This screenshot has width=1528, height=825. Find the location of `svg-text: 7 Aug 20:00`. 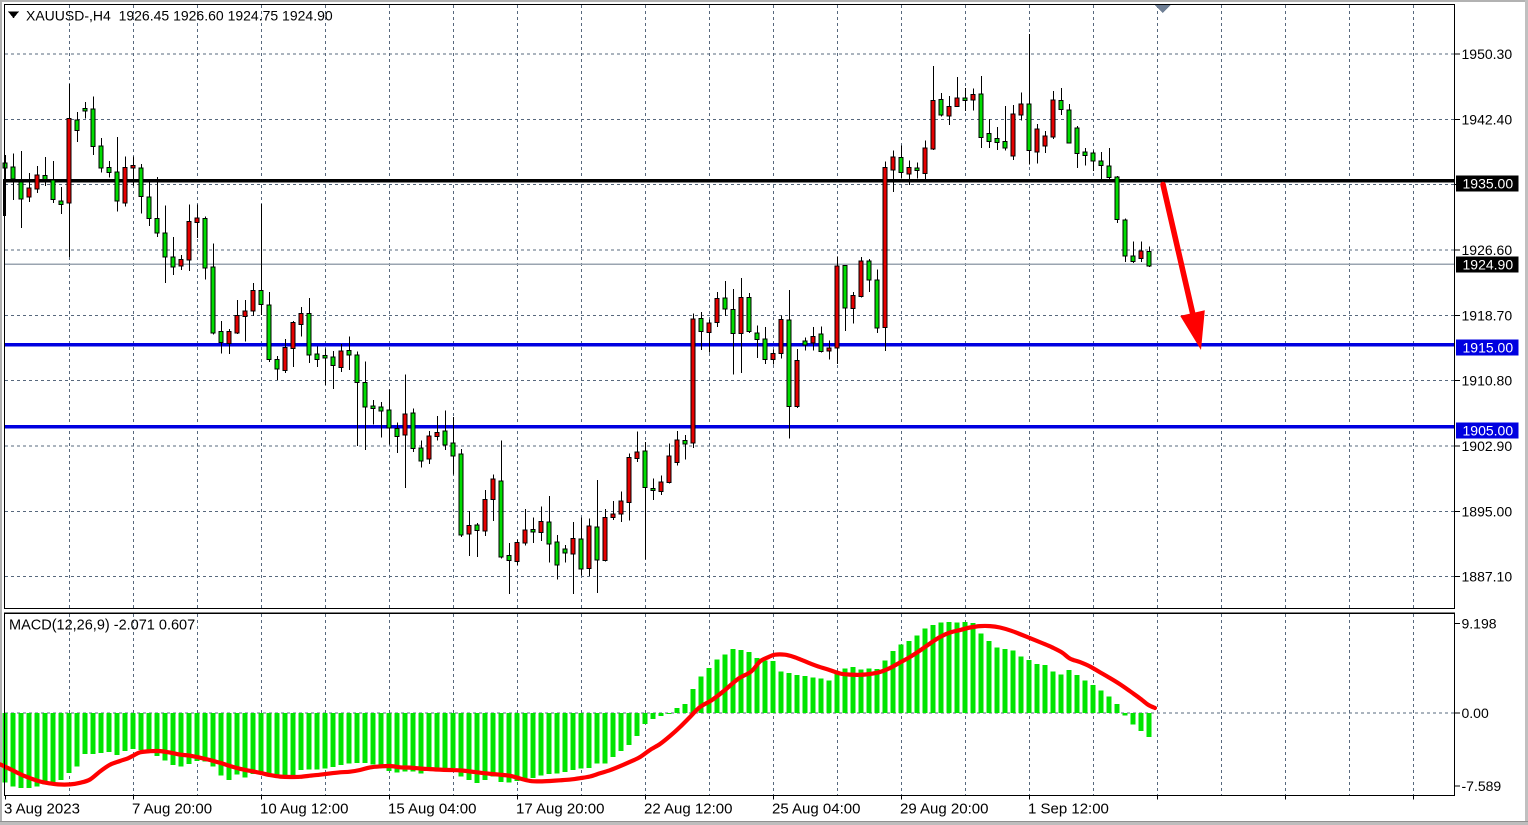

svg-text: 7 Aug 20:00 is located at coordinates (172, 809).